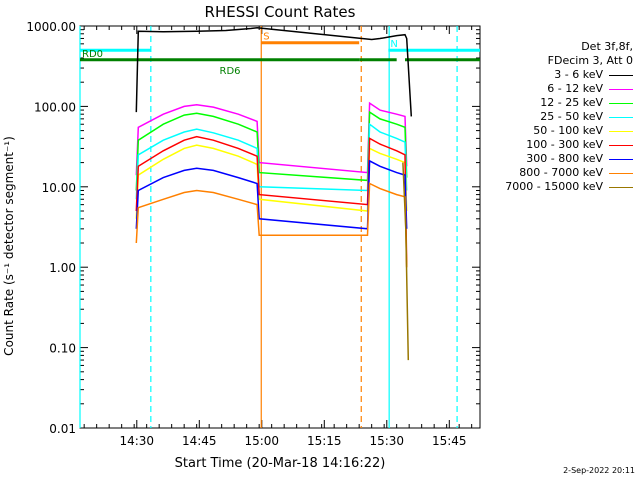  What do you see at coordinates (199, 441) in the screenshot?
I see `x-tick-label: 14:45` at bounding box center [199, 441].